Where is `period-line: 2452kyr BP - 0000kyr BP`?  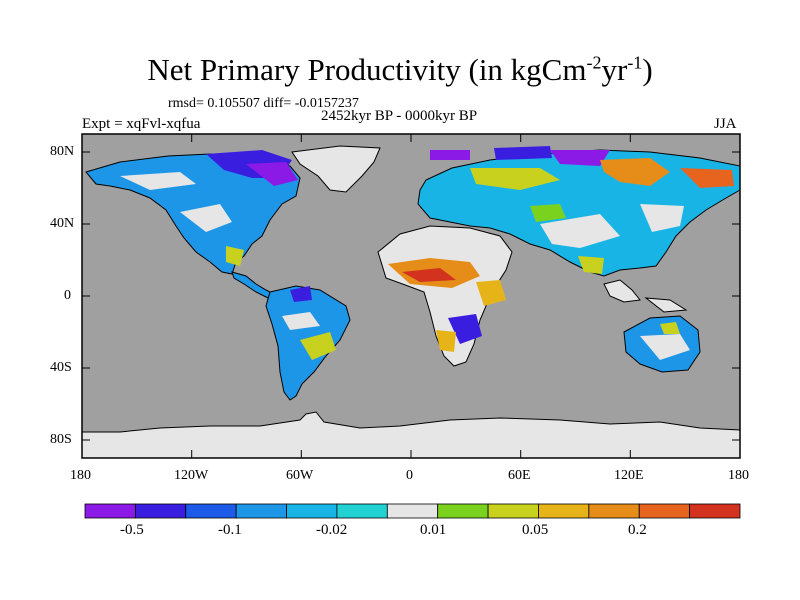 period-line: 2452kyr BP - 0000kyr BP is located at coordinates (399, 116).